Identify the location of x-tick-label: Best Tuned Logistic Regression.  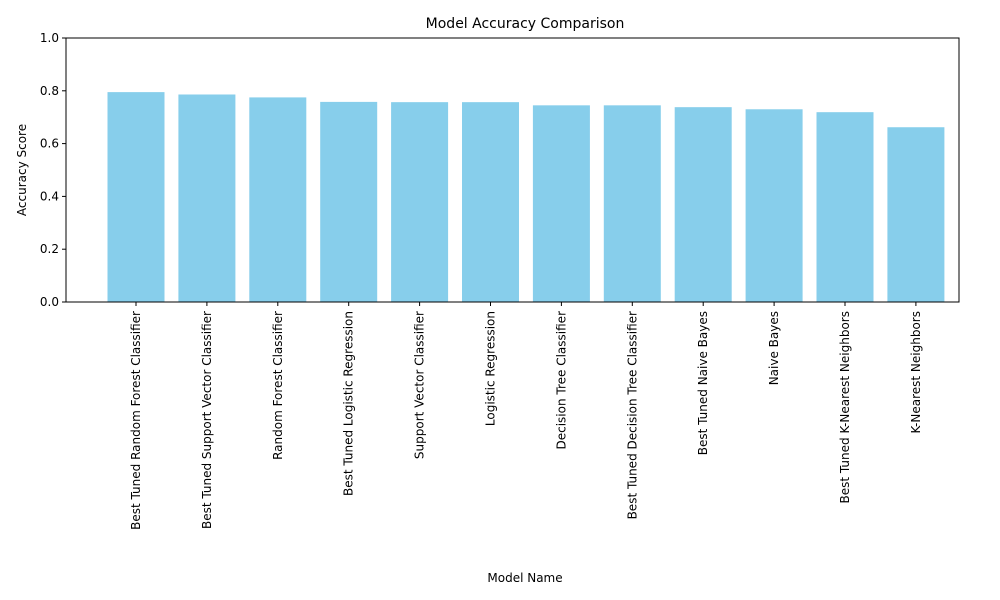
(349, 403).